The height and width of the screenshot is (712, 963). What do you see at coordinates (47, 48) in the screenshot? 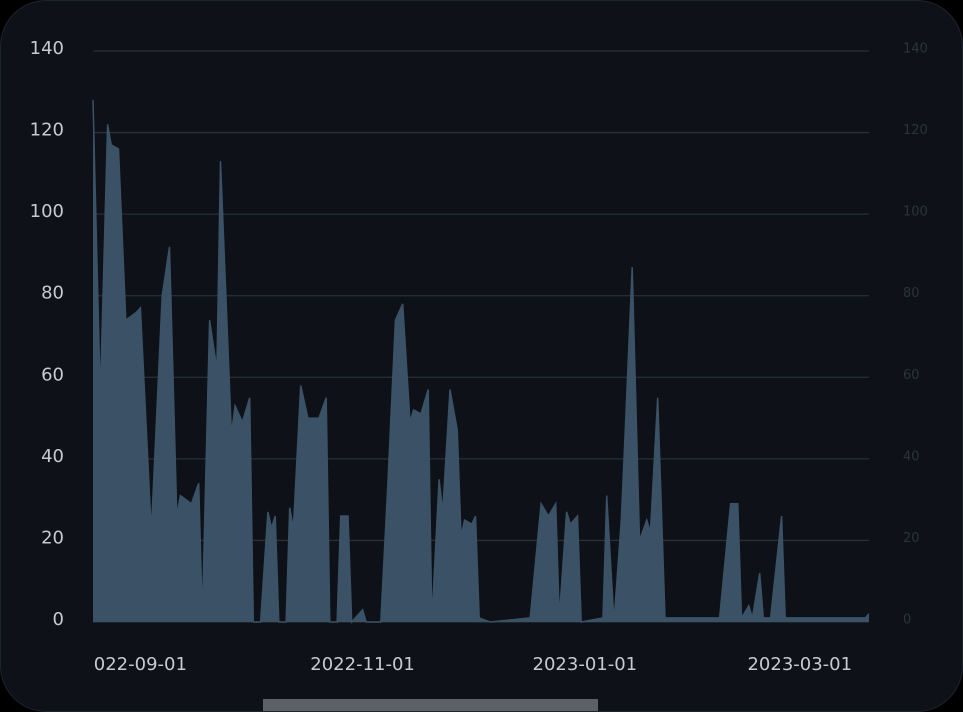
I see `y-tick-label: 140` at bounding box center [47, 48].